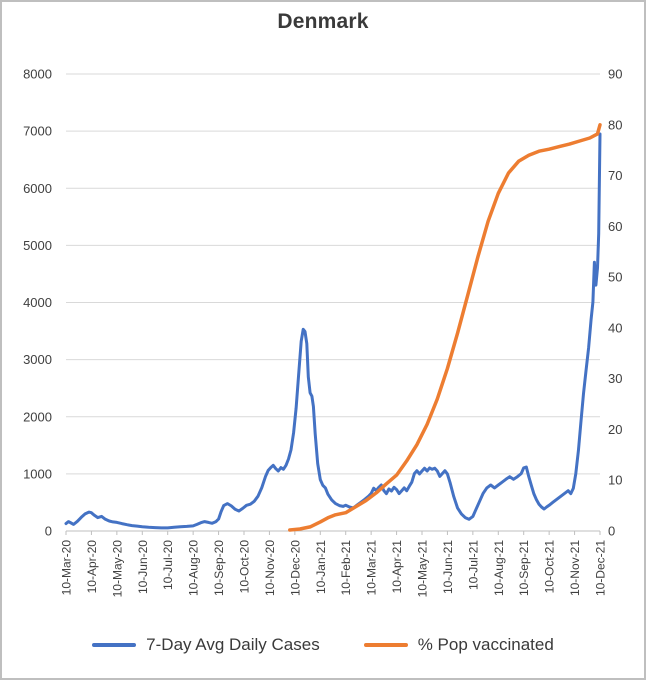 This screenshot has height=680, width=646. I want to click on left-axis-tick-label: 5000, so click(37, 245).